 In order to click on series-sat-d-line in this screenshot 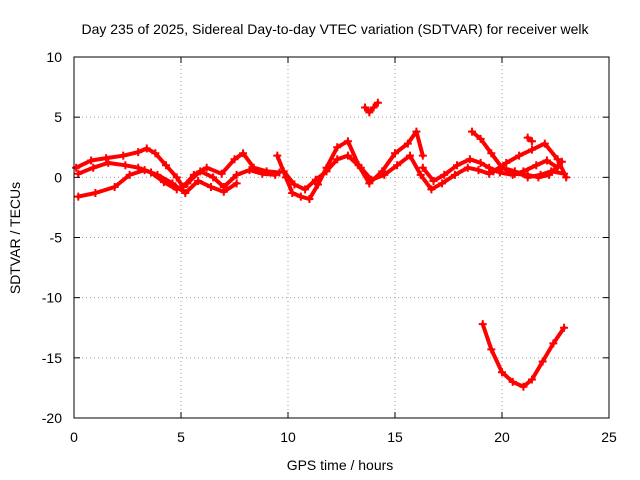, I will do `click(350, 165)`.